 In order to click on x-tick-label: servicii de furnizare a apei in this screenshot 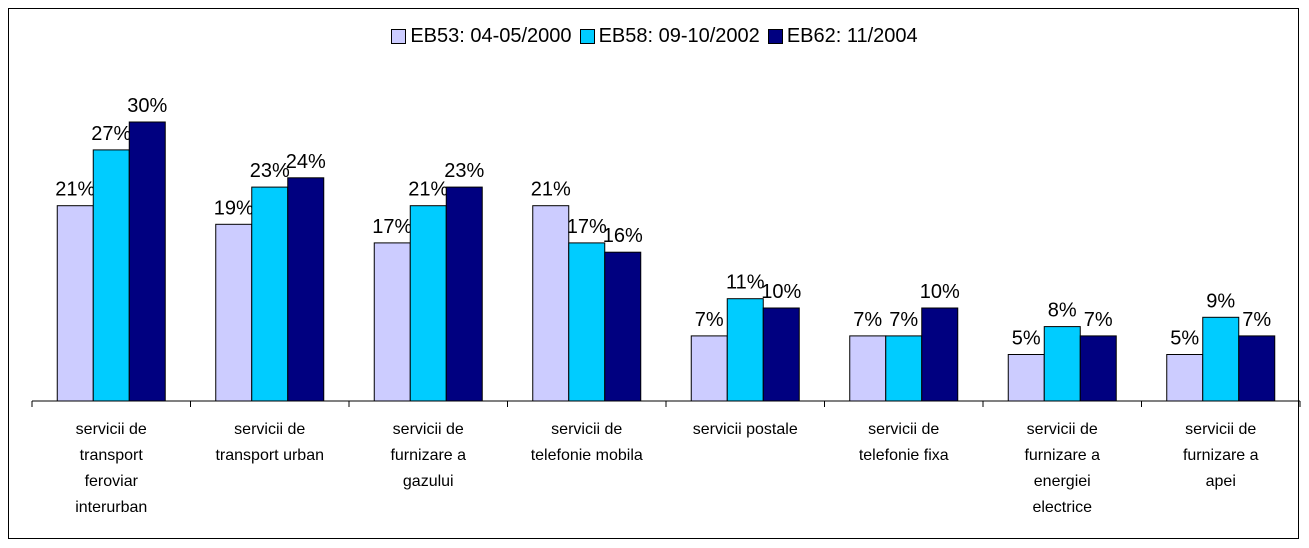, I will do `click(1220, 455)`.